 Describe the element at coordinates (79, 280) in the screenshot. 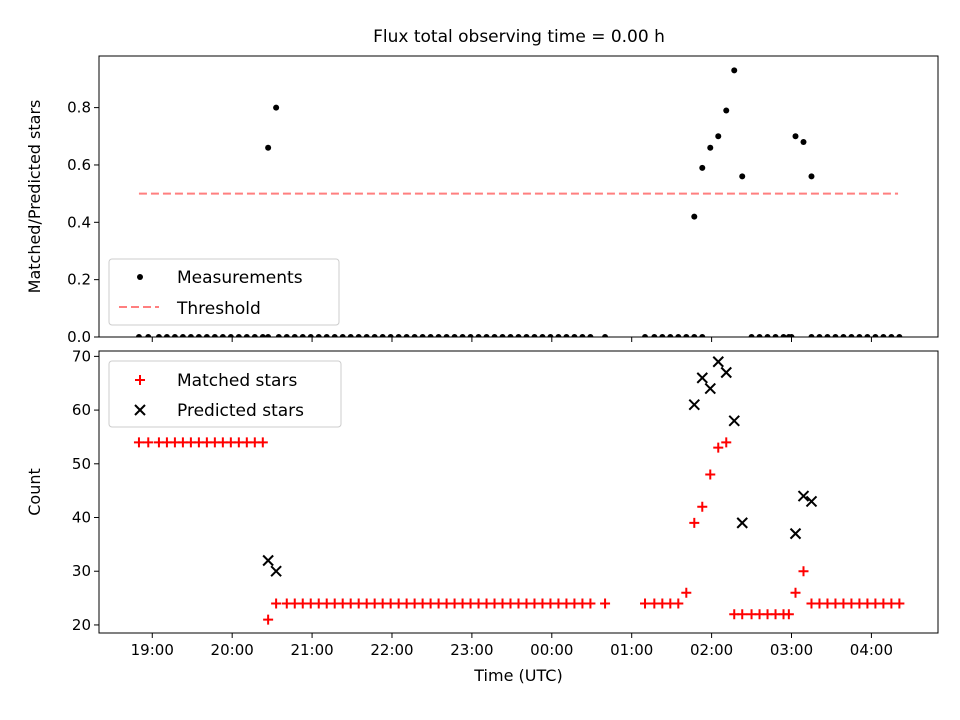

I see `y-tick-label: 0.2` at that location.